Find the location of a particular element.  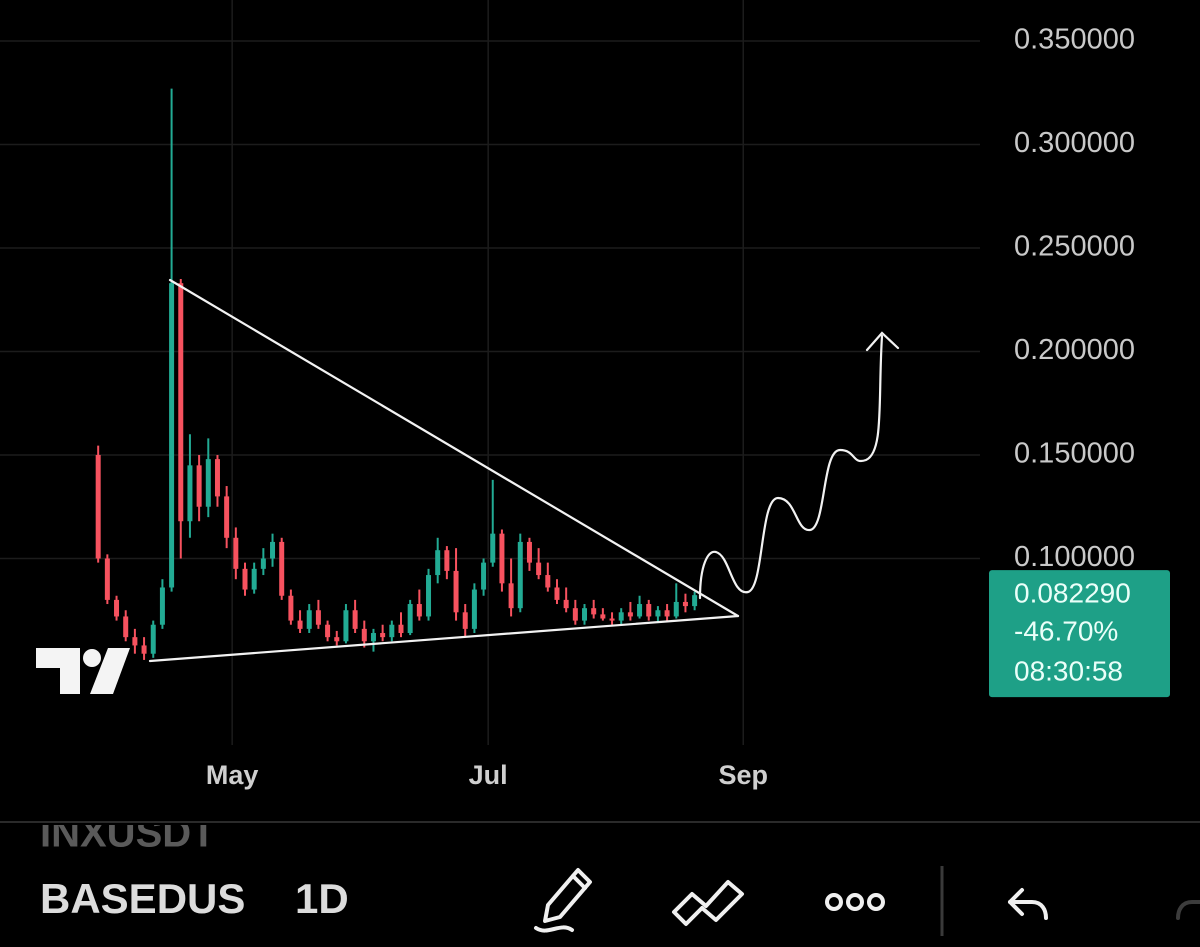

bar-countdown: 08:30:58 is located at coordinates (1068, 671).